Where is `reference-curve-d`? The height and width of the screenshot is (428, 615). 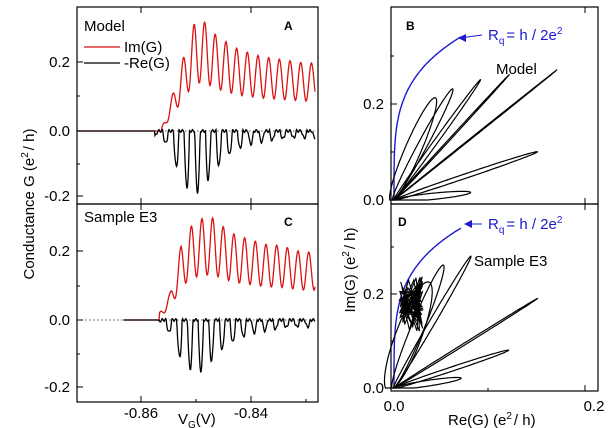
reference-curve-d is located at coordinates (427, 307).